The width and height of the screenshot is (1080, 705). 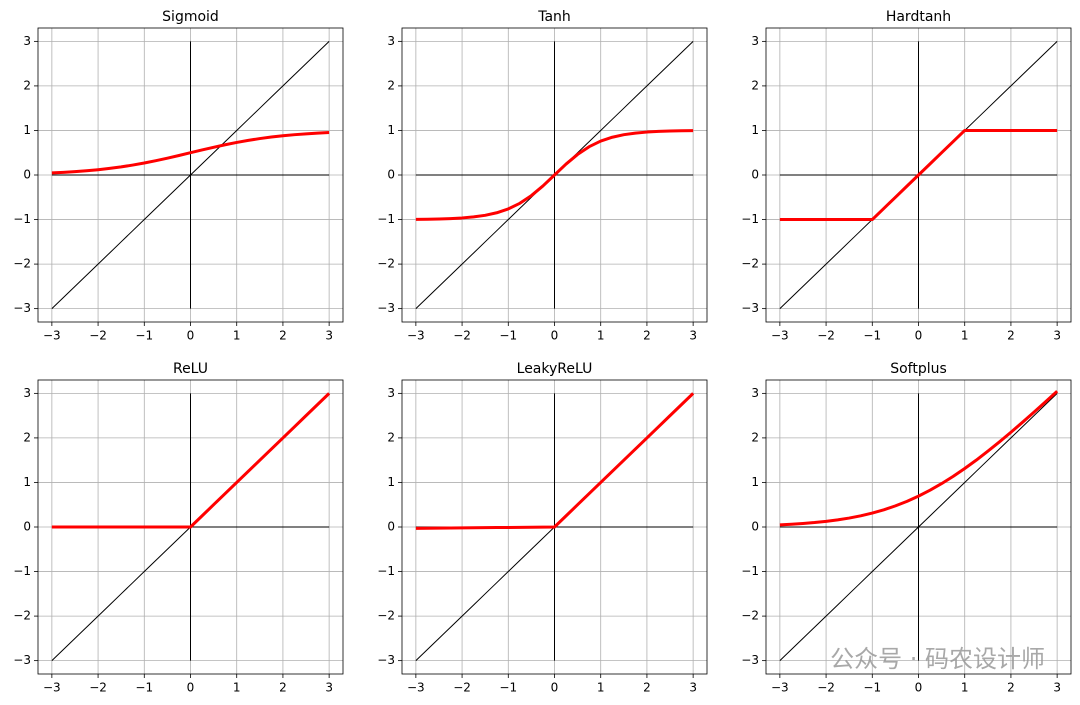 What do you see at coordinates (918, 17) in the screenshot?
I see `subplot-title: Hardtanh` at bounding box center [918, 17].